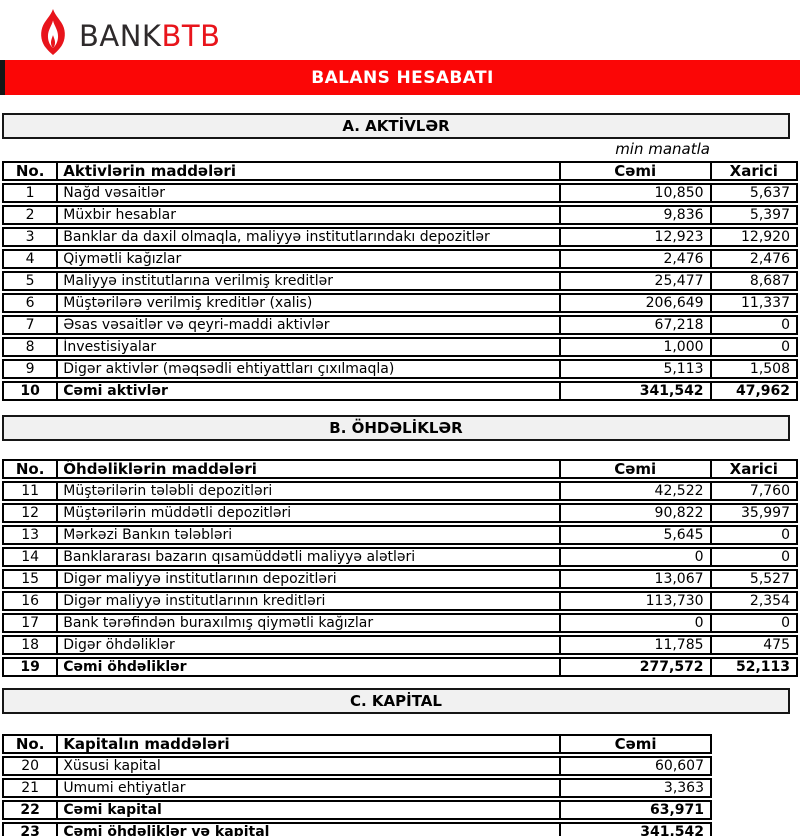  What do you see at coordinates (400, 645) in the screenshot?
I see `table-row: 18 Digər öhdəliklər 11,785 475` at bounding box center [400, 645].